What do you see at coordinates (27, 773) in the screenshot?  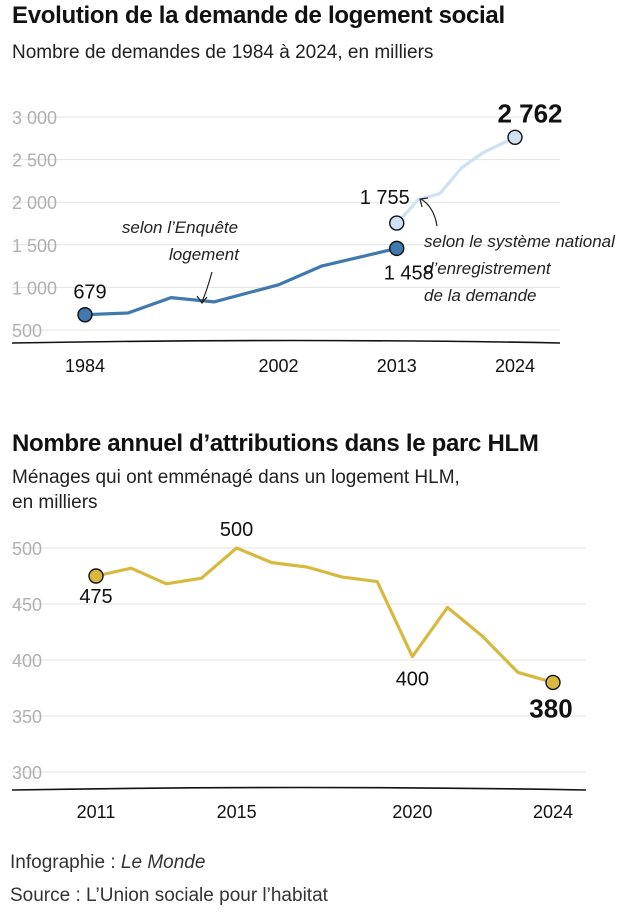 I see `y-tick-label: 300` at bounding box center [27, 773].